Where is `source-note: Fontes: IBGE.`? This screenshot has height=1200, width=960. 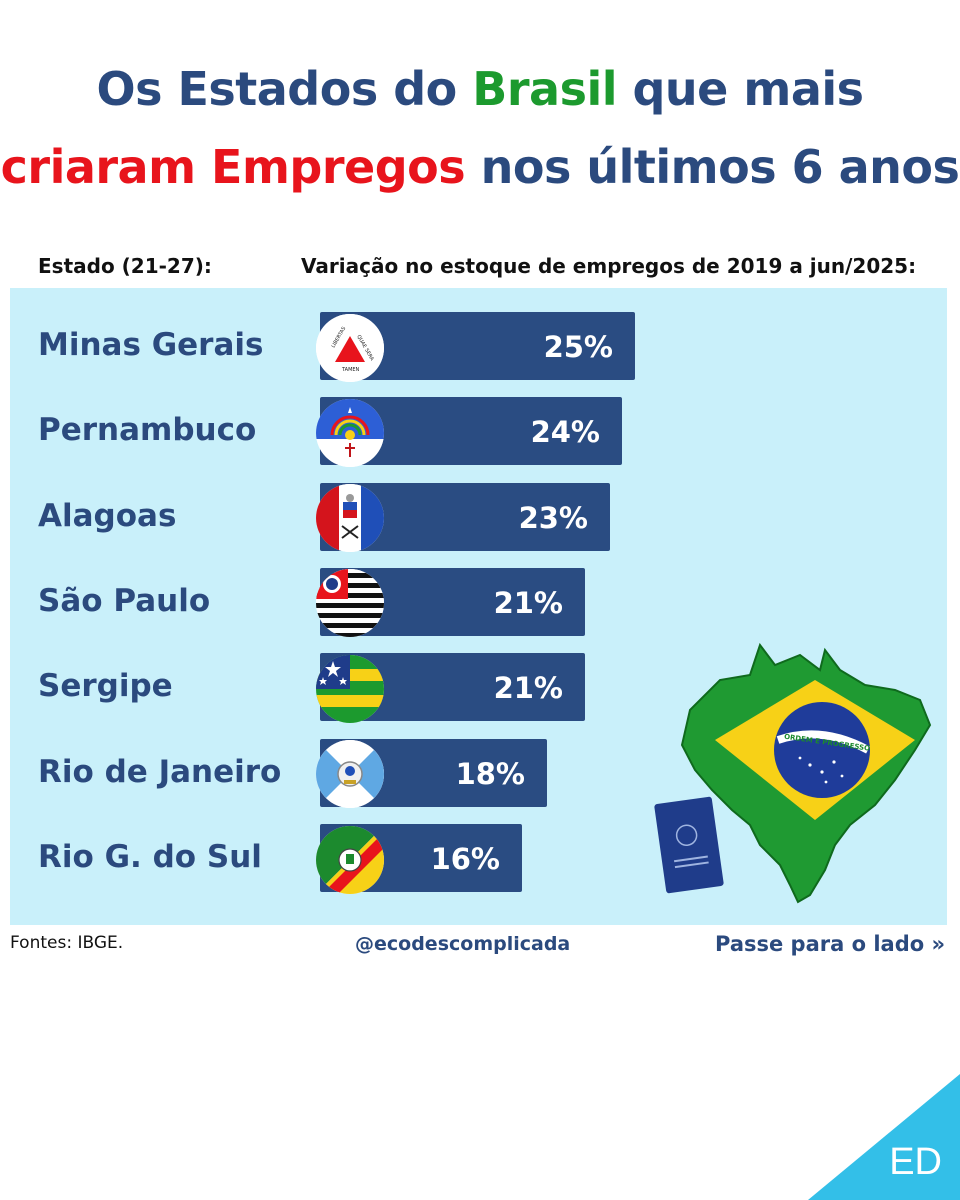
source-note: Fontes: IBGE. is located at coordinates (67, 943).